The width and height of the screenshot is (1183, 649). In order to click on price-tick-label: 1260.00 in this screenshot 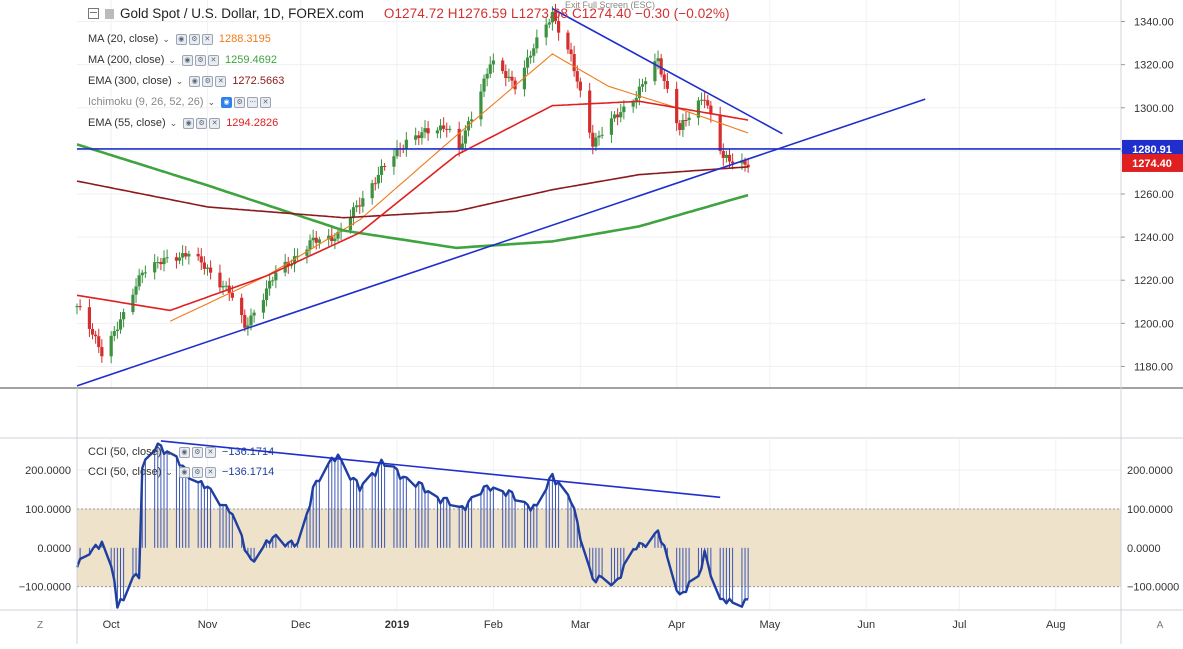, I will do `click(1154, 195)`.